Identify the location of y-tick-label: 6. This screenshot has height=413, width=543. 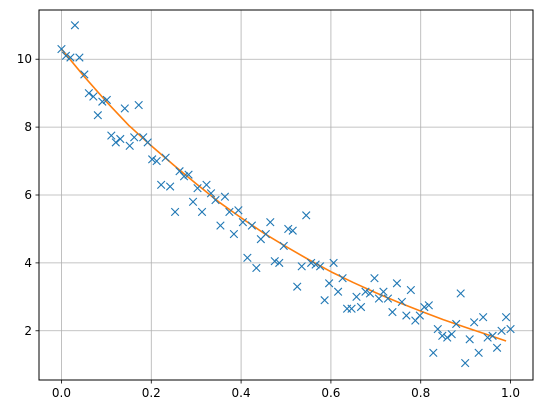
(28, 195).